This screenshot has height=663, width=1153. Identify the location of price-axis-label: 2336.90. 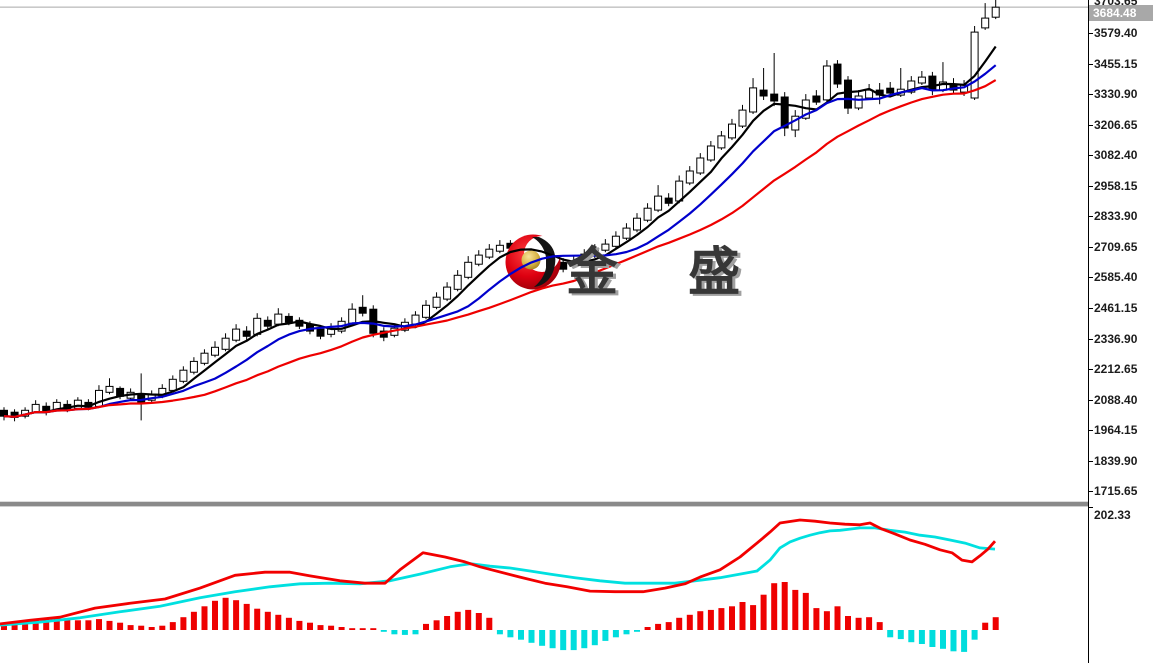
(1116, 338).